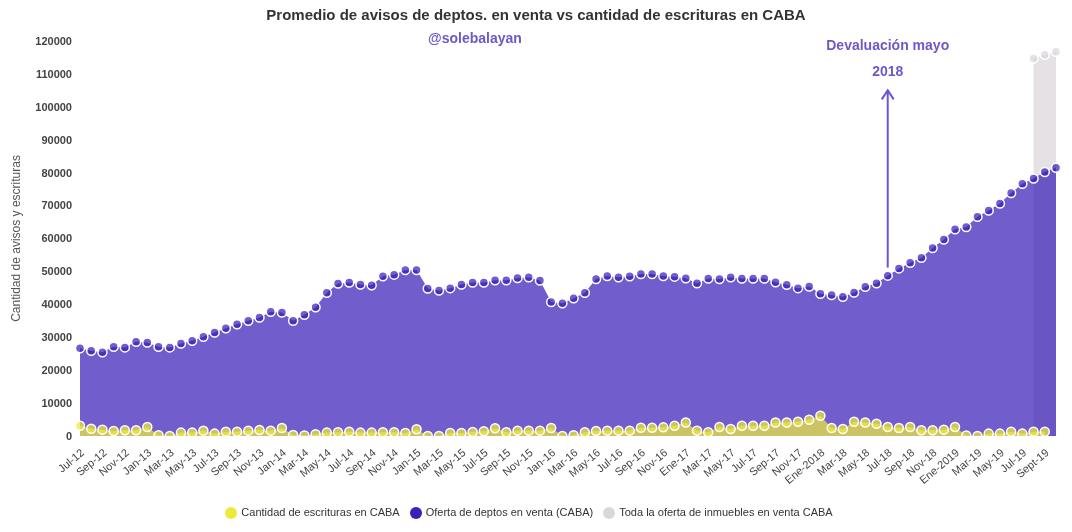  Describe the element at coordinates (475, 38) in the screenshot. I see `chart-subtitle: @solebalayan` at that location.